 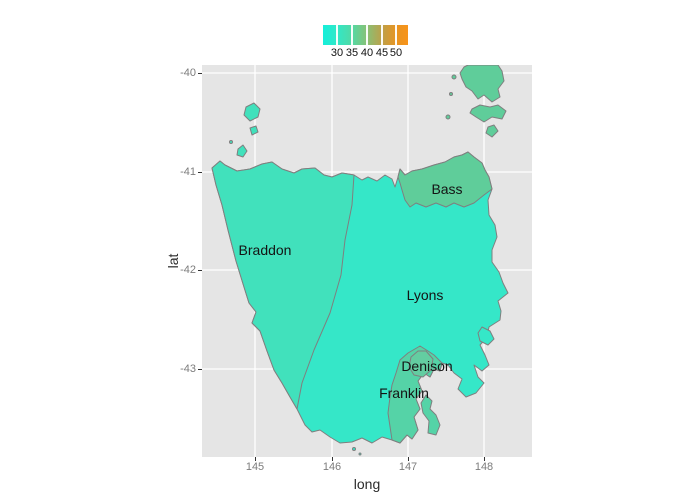 I want to click on label-denison: Denison, so click(x=426, y=366).